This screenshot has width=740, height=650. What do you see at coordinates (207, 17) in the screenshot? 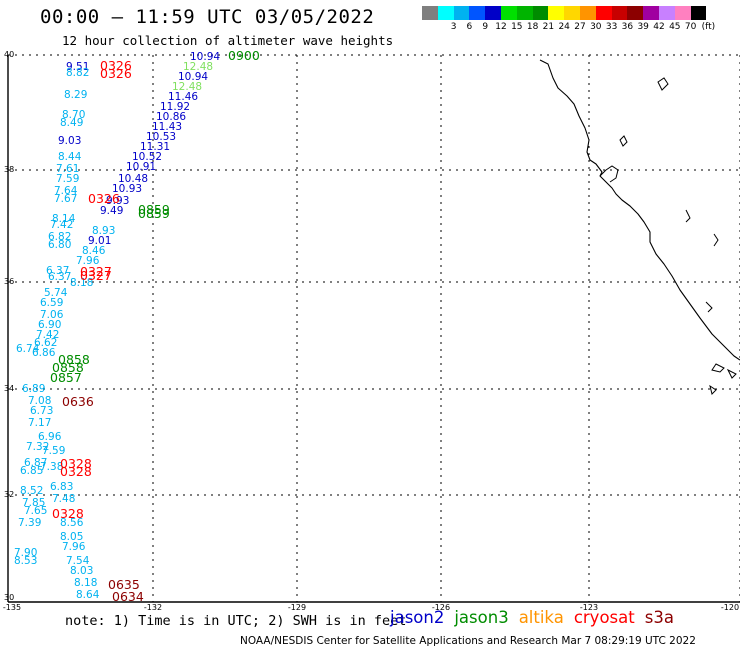
I see `map-title: 00:00 – 11:59 UTC 03/05/2022` at bounding box center [207, 17].